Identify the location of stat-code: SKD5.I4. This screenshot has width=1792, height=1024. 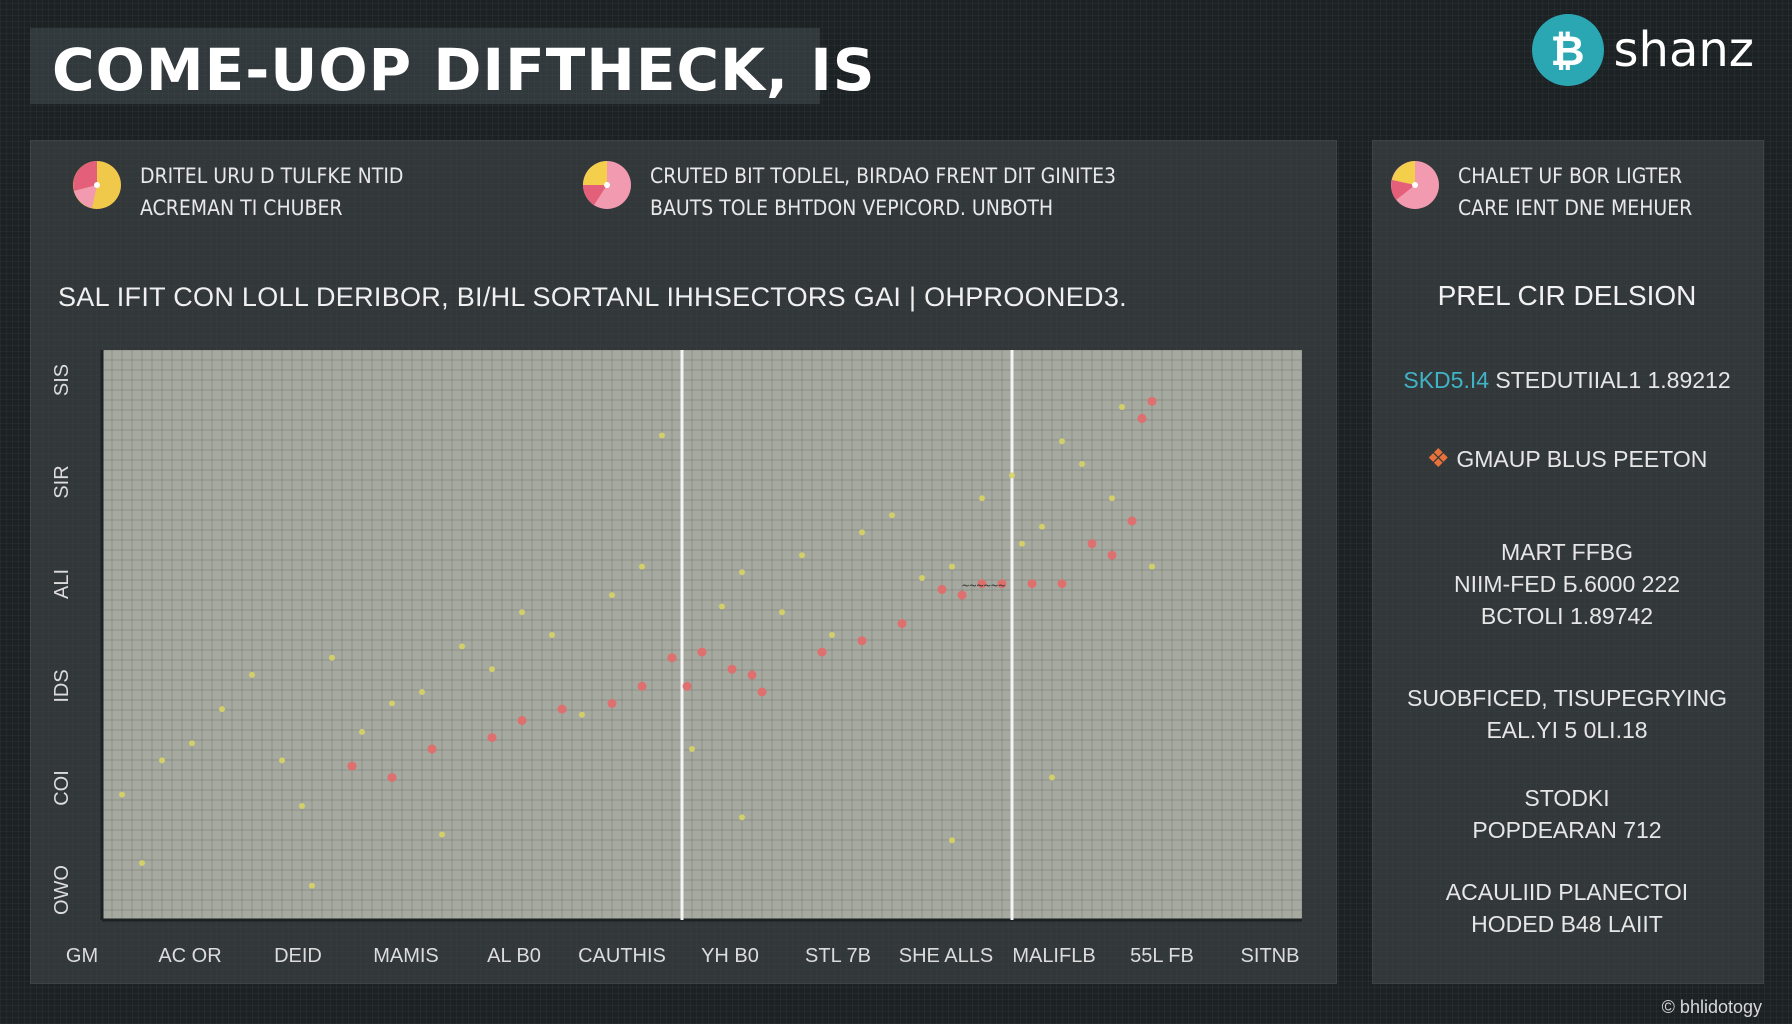
(1446, 380).